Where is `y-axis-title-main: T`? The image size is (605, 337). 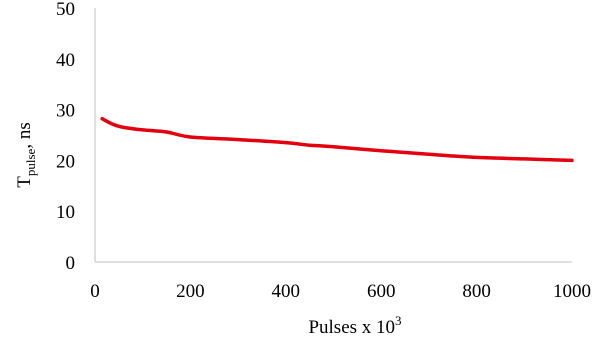
y-axis-title-main: T is located at coordinates (24, 182).